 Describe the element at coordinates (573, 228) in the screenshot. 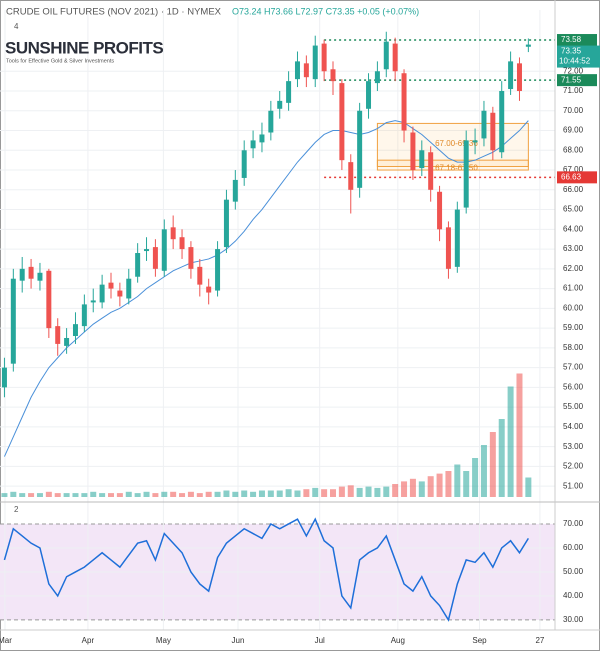

I see `y-tick-label: 64.00` at that location.